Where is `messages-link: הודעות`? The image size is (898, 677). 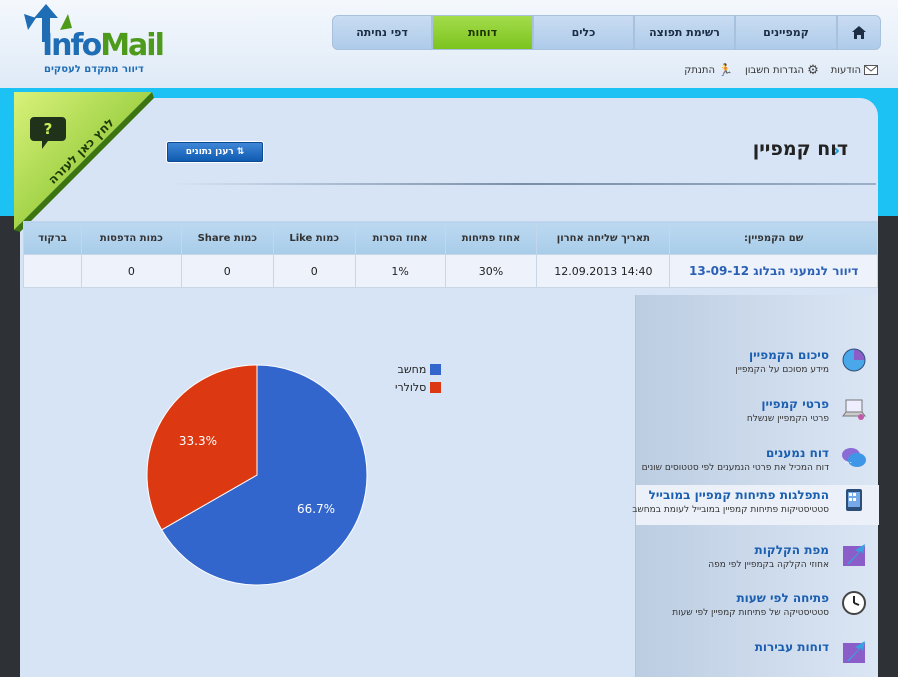 messages-link: הודעות is located at coordinates (854, 70).